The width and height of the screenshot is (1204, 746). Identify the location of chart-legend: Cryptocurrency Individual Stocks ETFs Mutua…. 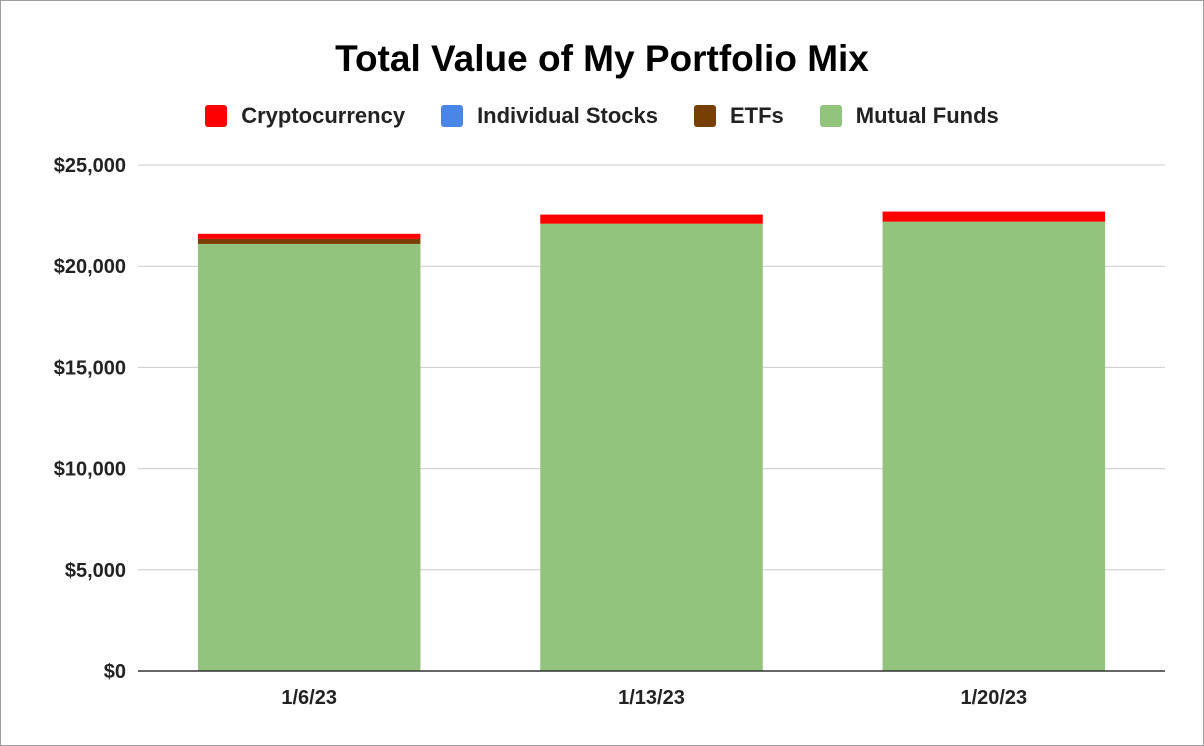
(602, 116).